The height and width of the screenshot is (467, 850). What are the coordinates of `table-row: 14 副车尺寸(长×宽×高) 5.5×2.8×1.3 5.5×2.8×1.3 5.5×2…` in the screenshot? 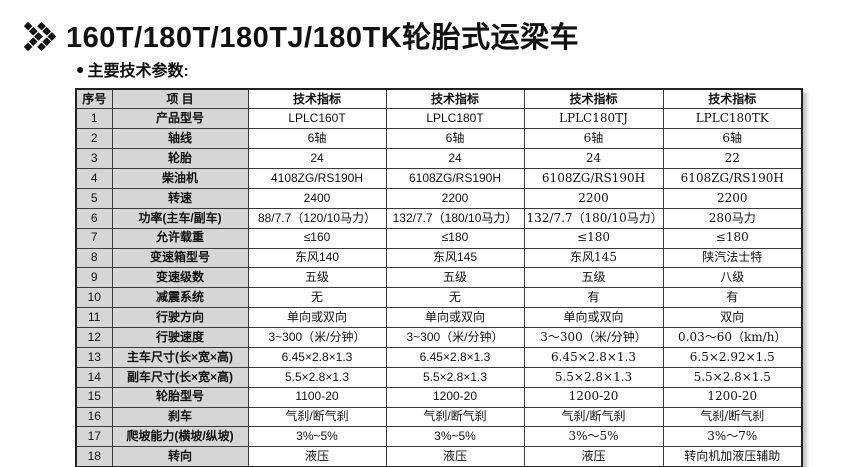 It's located at (439, 377).